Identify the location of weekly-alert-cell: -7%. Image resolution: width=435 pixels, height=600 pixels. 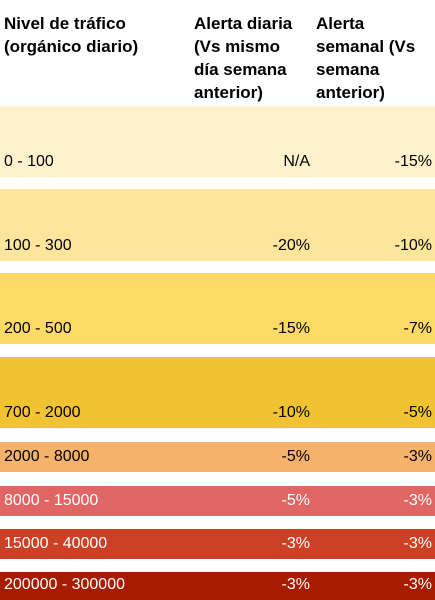
(417, 328).